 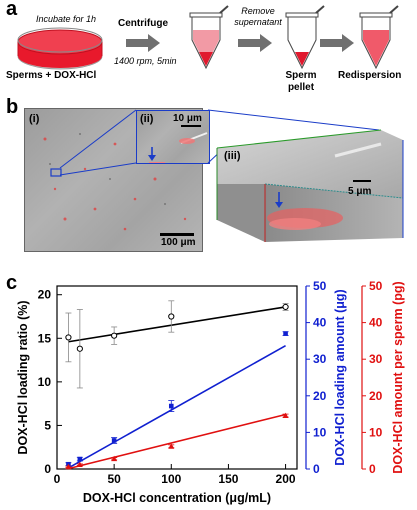 I want to click on red-y-tick-label: 20, so click(x=376, y=396).